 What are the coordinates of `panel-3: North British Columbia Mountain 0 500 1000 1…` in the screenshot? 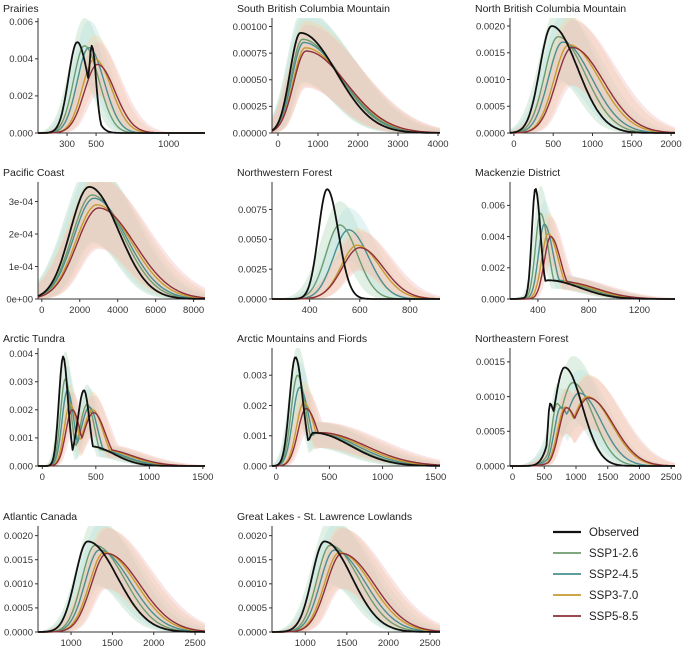 It's located at (578, 76).